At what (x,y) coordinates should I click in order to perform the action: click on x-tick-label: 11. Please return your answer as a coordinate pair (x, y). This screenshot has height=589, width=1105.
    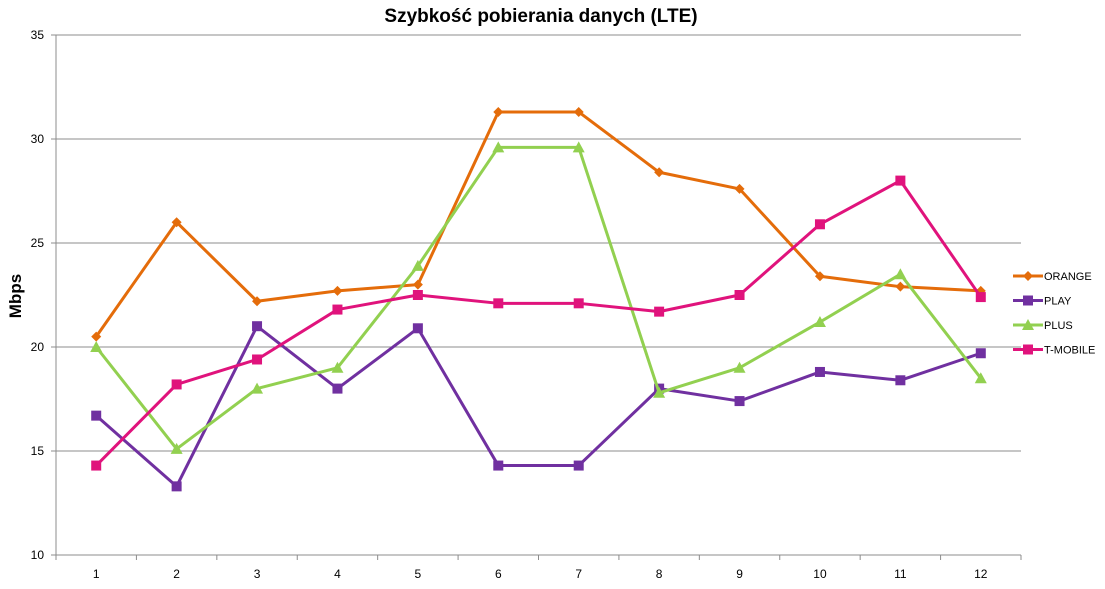
    Looking at the image, I should click on (900, 574).